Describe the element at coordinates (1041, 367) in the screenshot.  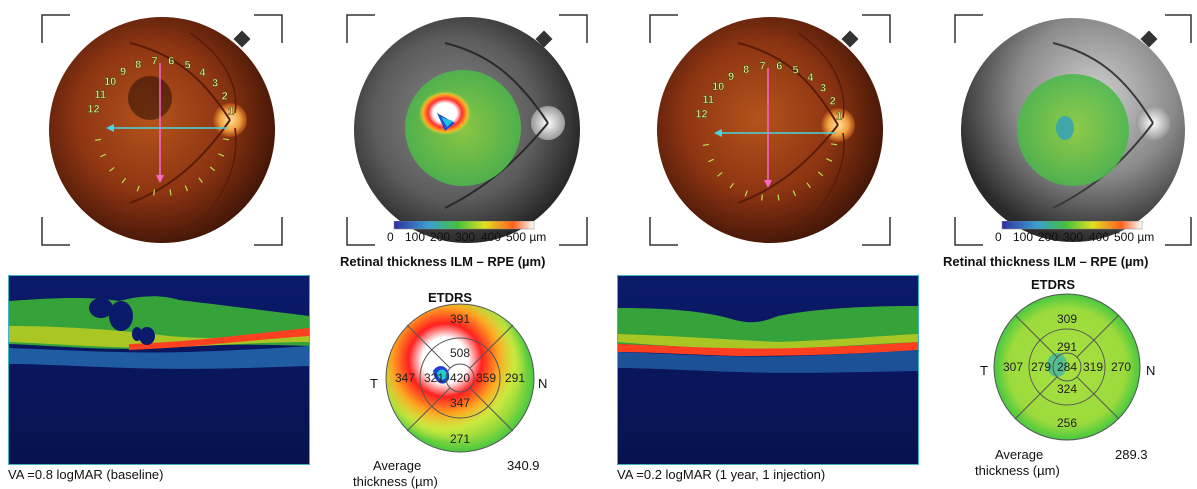
I see `etdrs-temporal-inner: 279` at that location.